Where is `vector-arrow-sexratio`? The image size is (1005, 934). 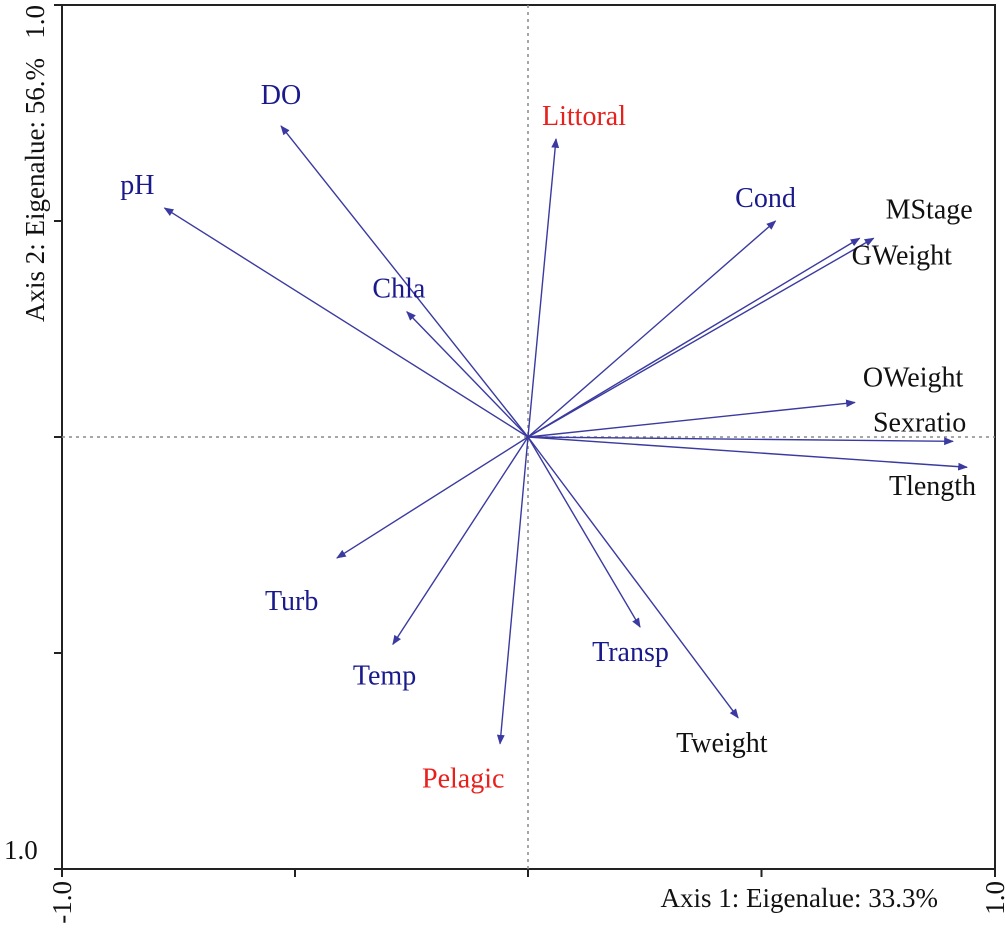
vector-arrow-sexratio is located at coordinates (740, 441).